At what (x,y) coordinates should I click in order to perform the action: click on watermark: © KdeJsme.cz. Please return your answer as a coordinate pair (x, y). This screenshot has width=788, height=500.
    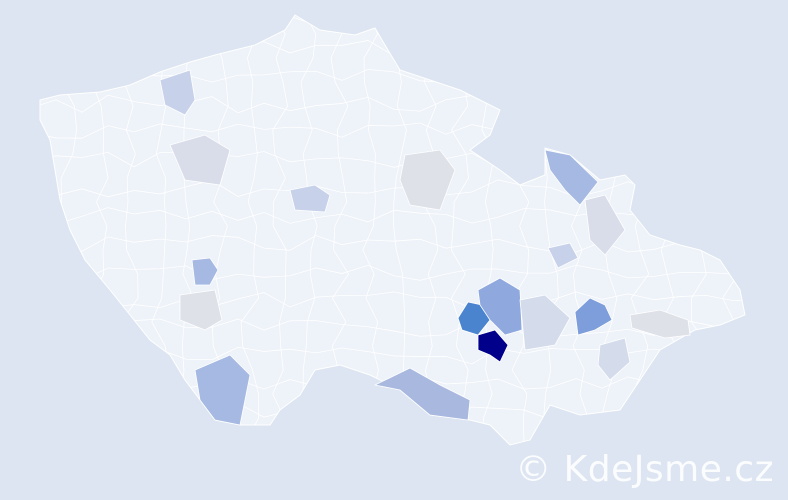
    Looking at the image, I should click on (644, 469).